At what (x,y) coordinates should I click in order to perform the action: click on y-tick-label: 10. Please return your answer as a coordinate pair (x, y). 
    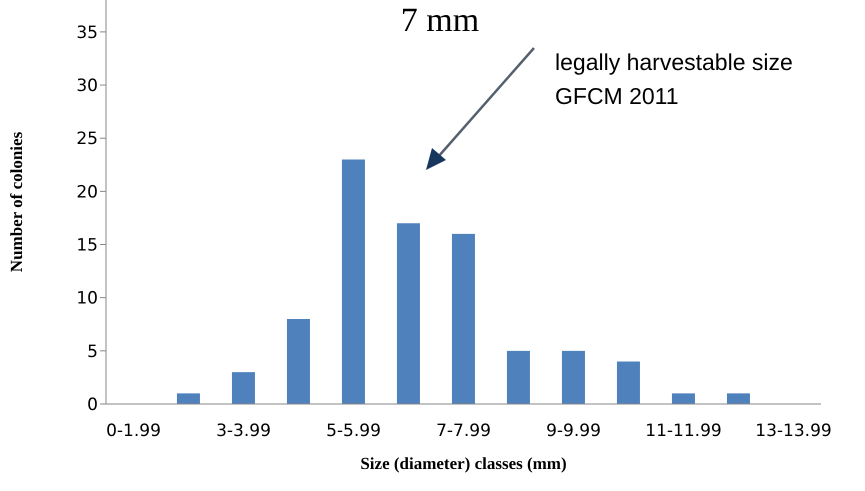
    Looking at the image, I should click on (87, 298).